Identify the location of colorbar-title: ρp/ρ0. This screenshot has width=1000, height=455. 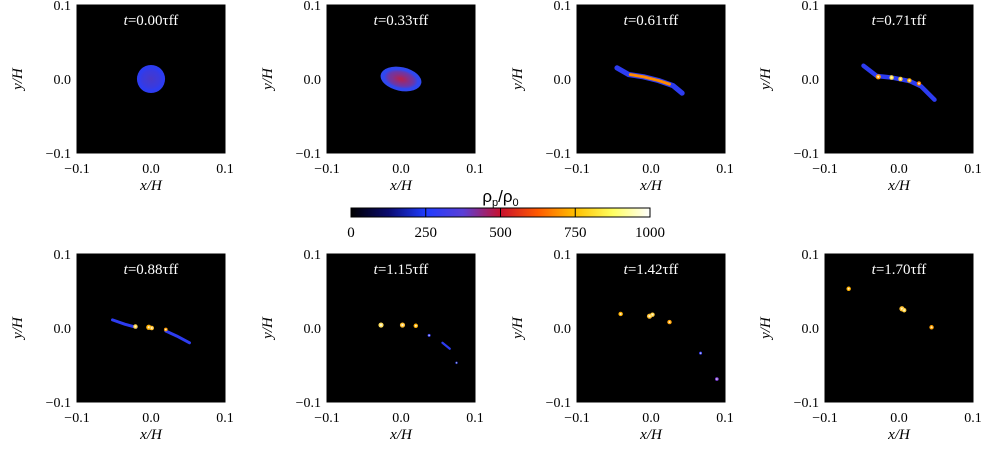
(500, 198).